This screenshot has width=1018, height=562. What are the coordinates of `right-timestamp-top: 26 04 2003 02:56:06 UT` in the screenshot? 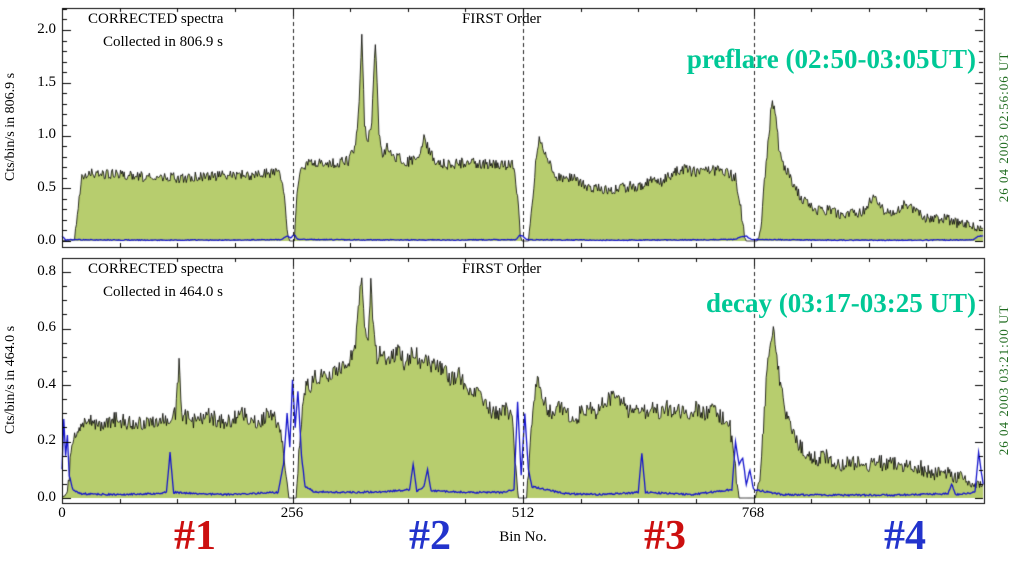 It's located at (1003, 127).